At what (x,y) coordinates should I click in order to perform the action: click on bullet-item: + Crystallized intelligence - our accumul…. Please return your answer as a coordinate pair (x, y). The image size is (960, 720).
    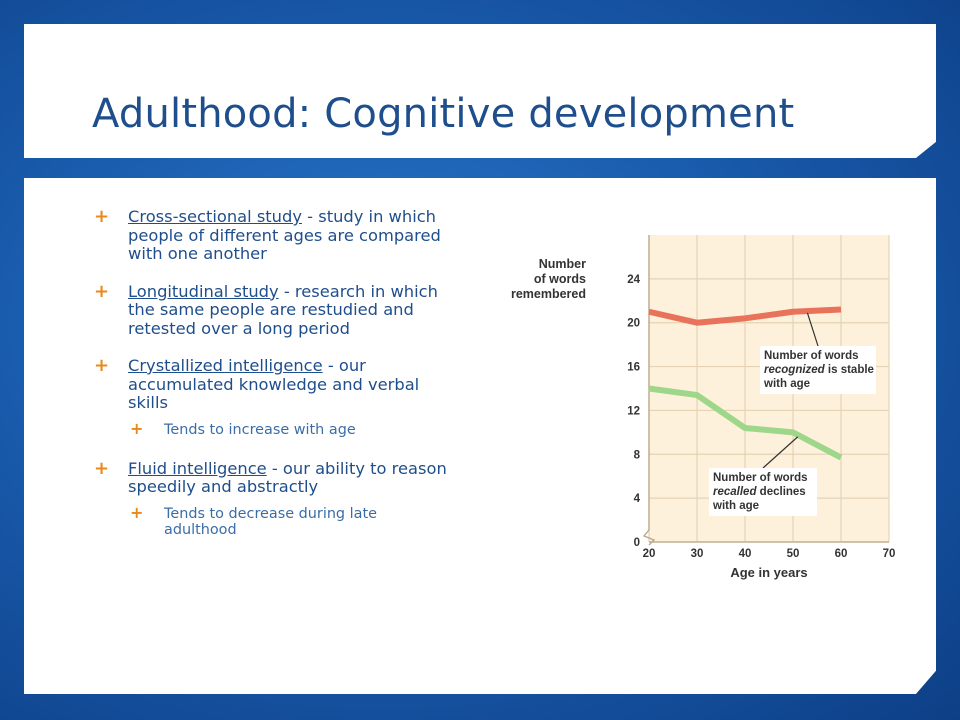
    Looking at the image, I should click on (274, 384).